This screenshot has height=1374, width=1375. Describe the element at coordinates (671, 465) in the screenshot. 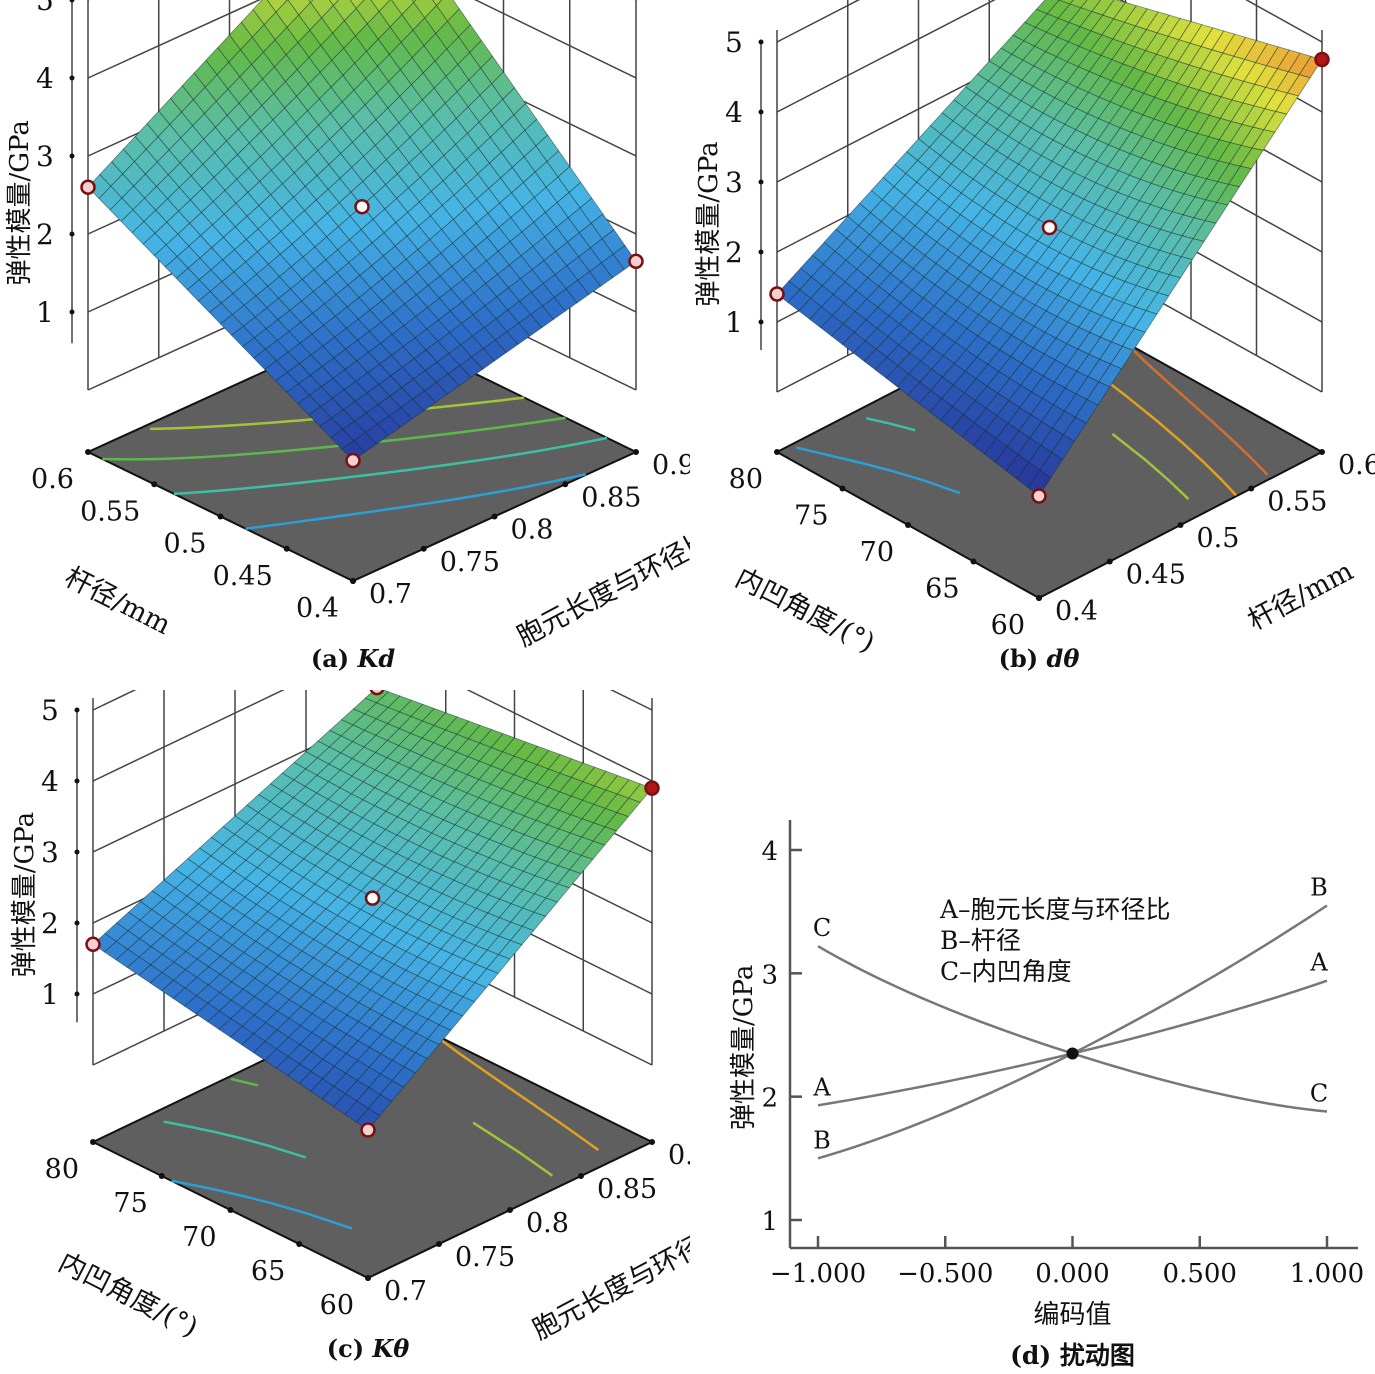

I see `y-tick-label: 0.9` at that location.